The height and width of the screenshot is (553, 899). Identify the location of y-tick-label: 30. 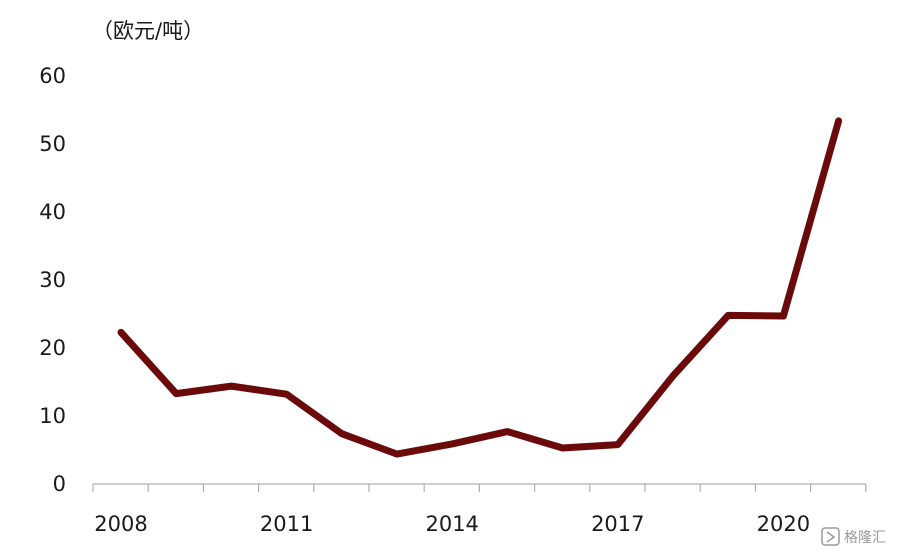
(52, 280).